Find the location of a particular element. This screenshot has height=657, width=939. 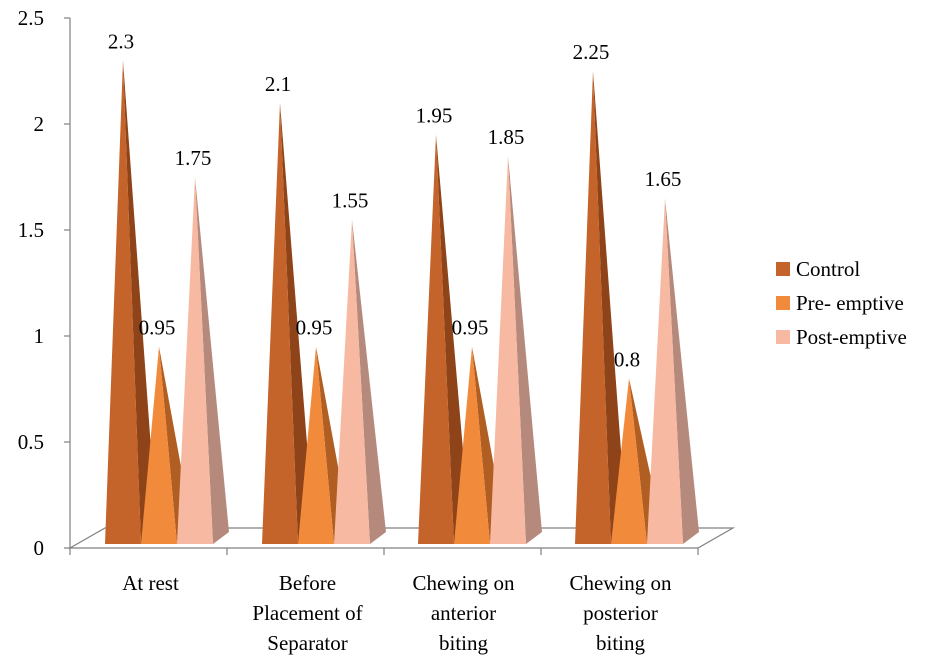

legend-label: Post-emptive is located at coordinates (851, 337).